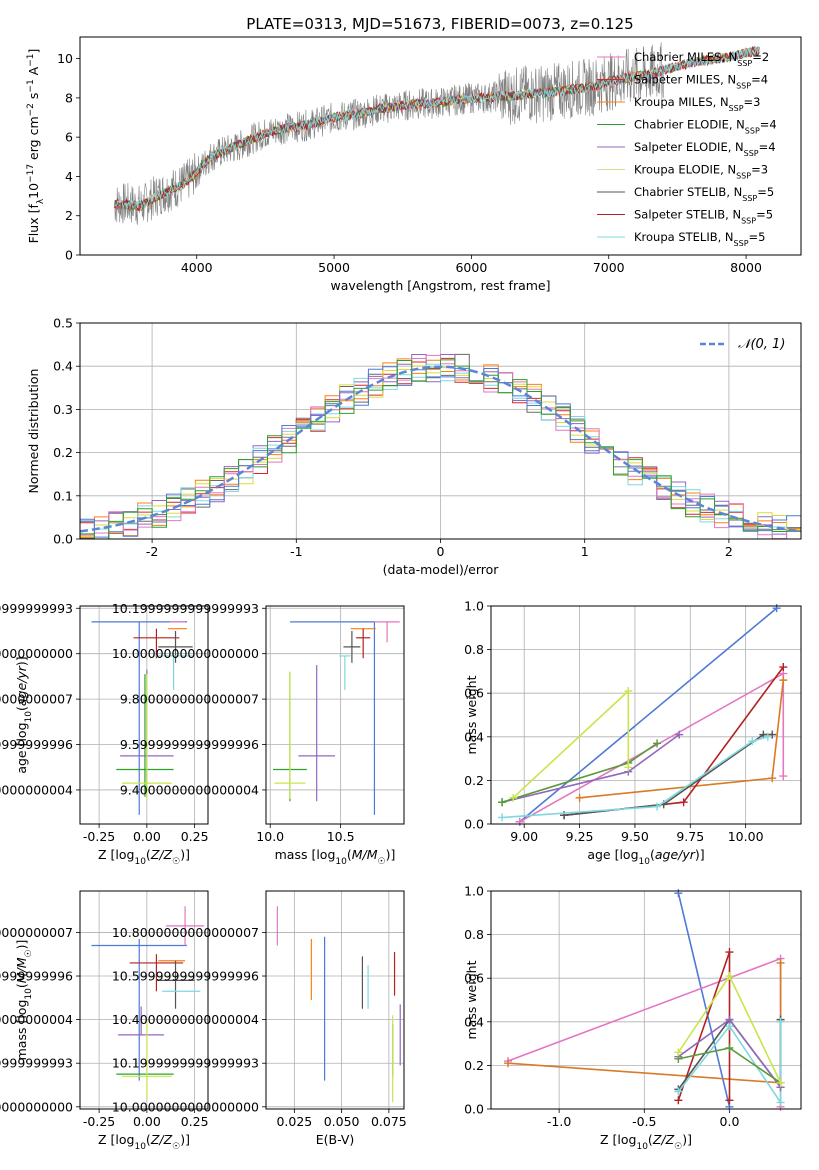 This screenshot has height=1170, width=819. What do you see at coordinates (389, 1121) in the screenshot?
I see `x-tick-label: 0.075` at bounding box center [389, 1121].